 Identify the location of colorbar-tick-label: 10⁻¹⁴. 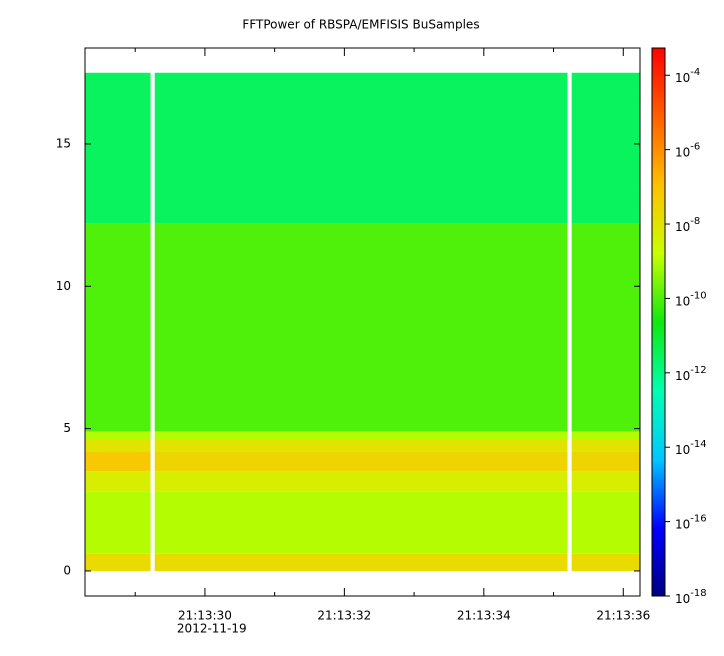
(691, 448).